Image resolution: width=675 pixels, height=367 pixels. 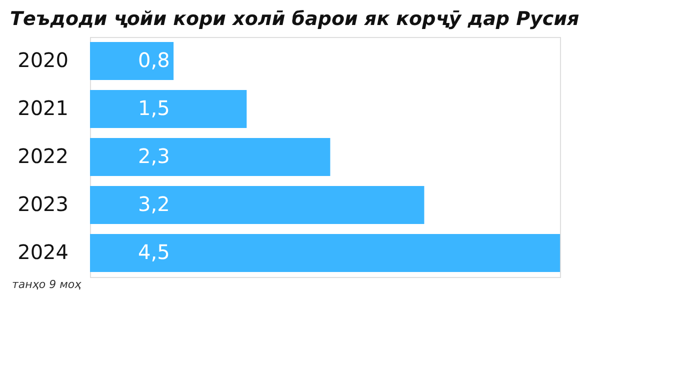 I want to click on y-tick-label: 2024, so click(x=43, y=252).